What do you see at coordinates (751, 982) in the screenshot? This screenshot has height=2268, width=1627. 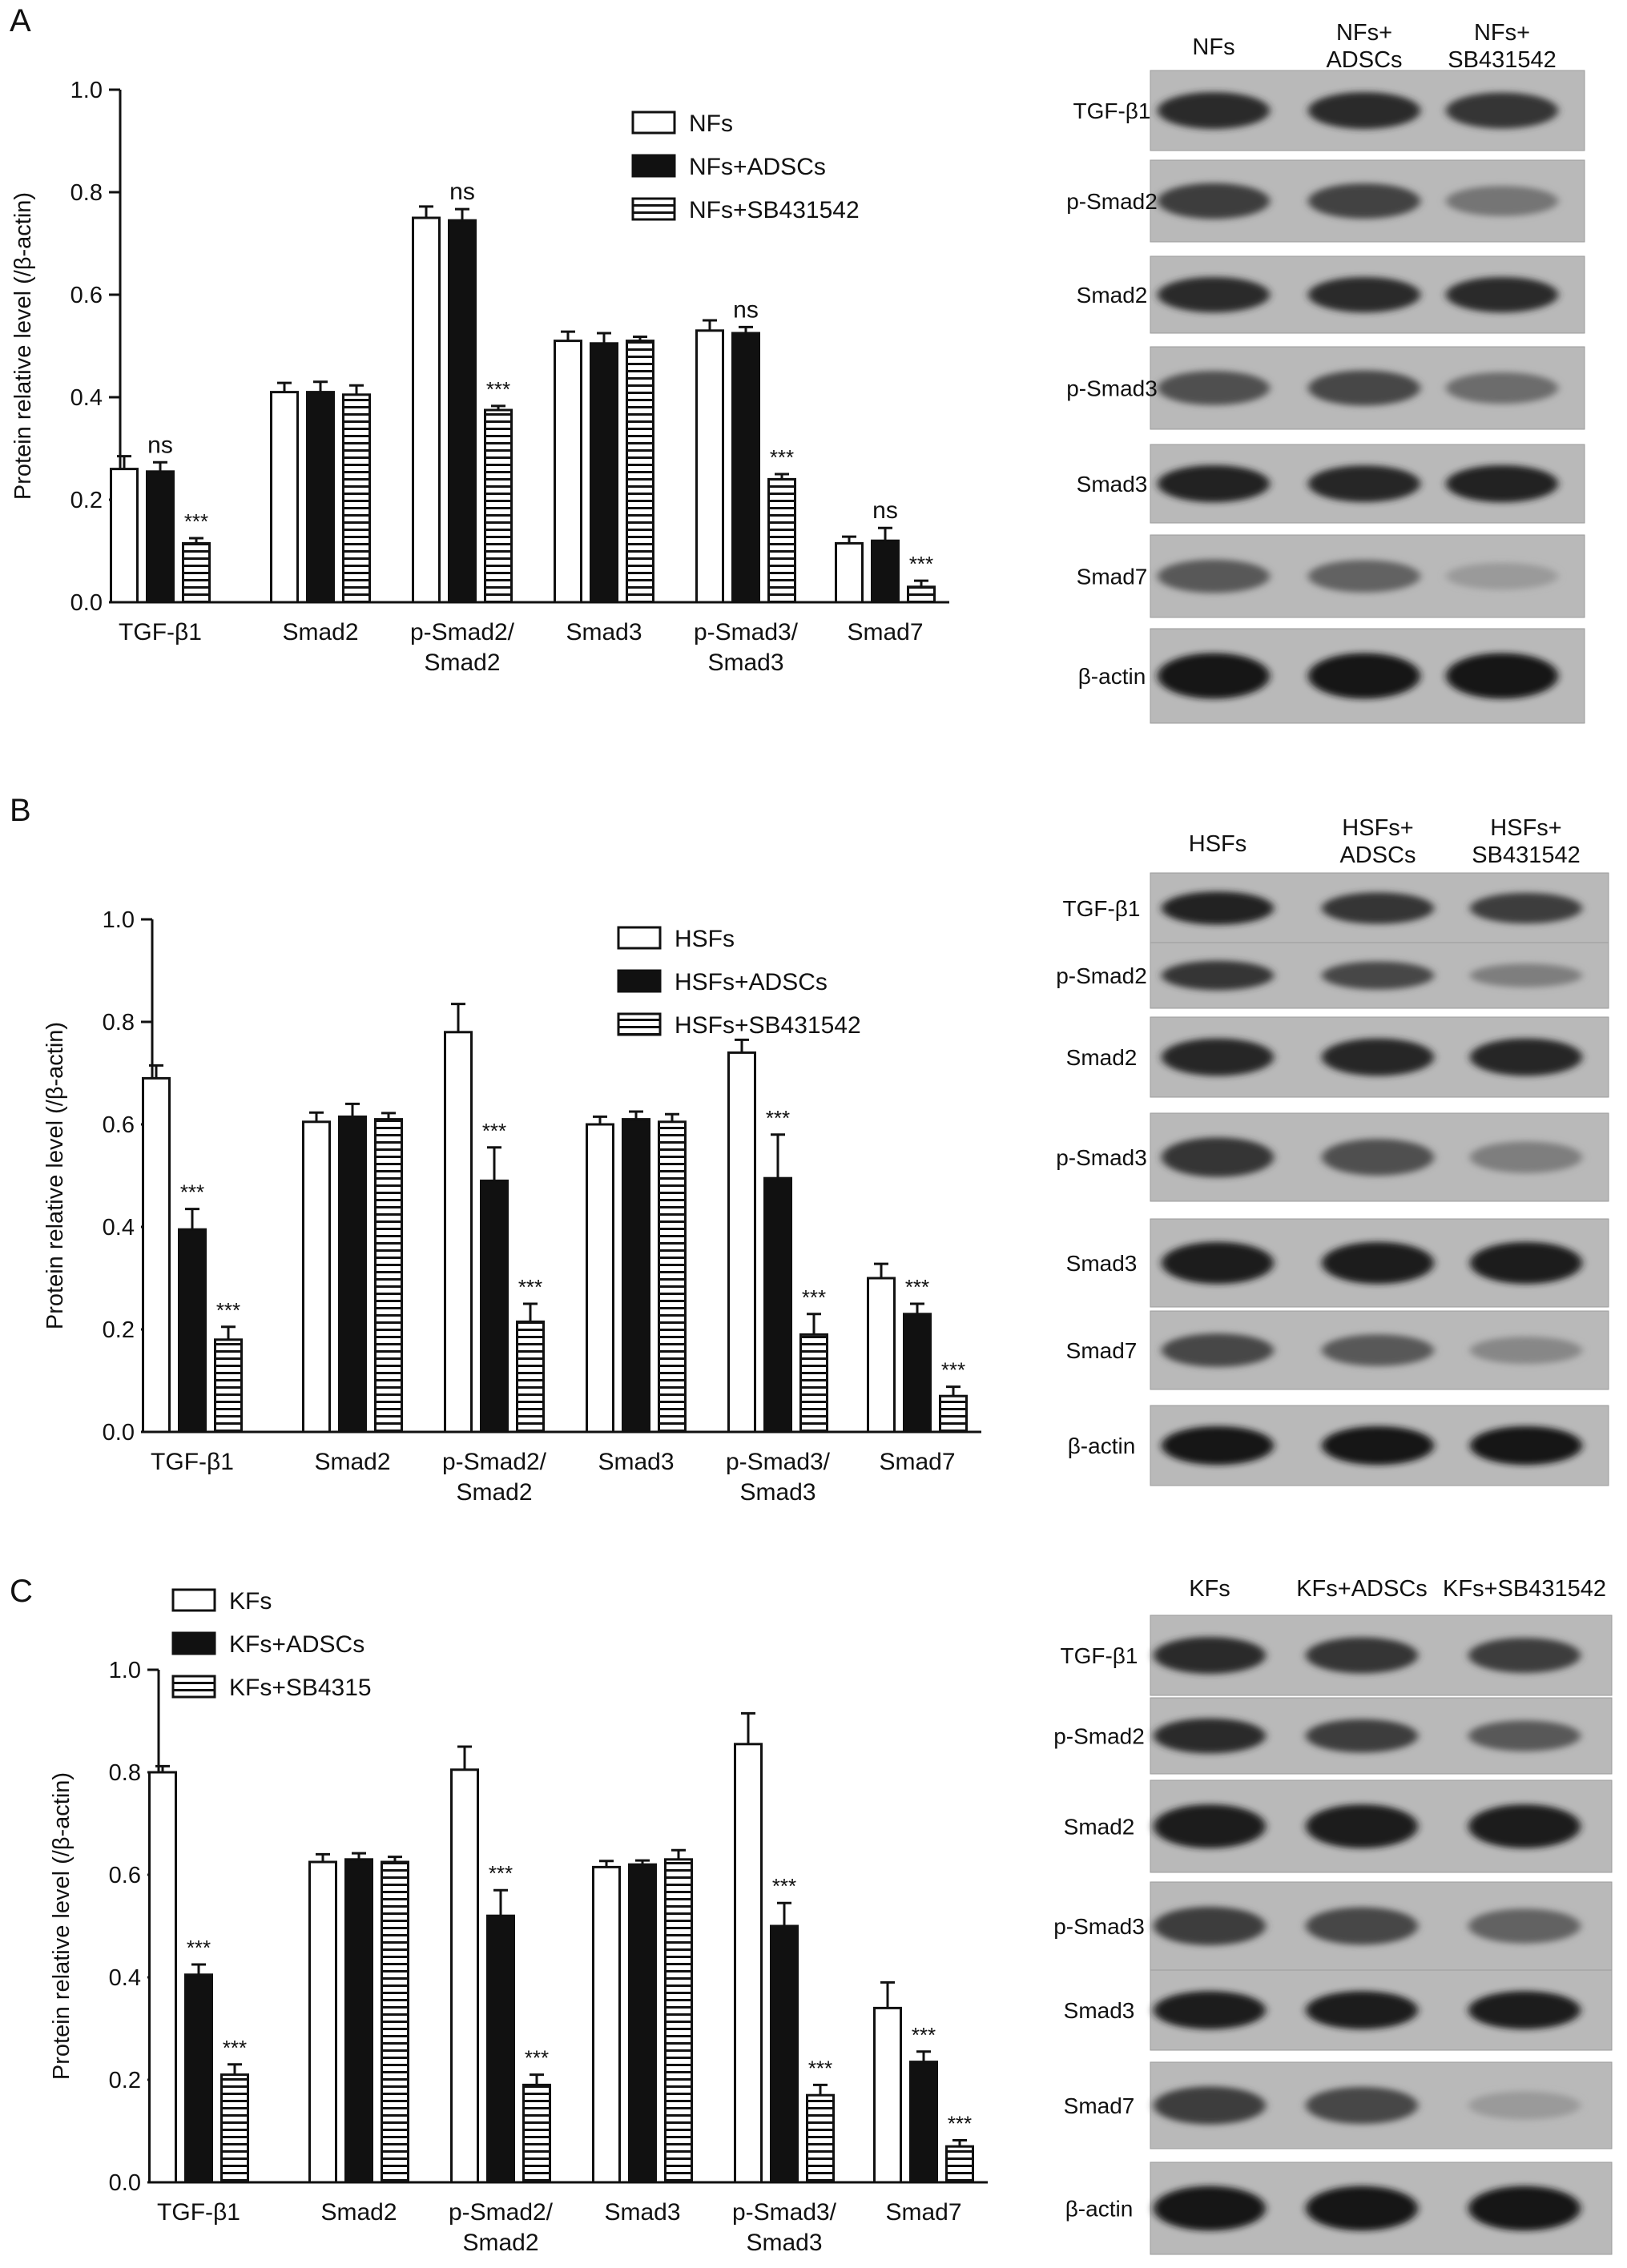 I see `legend-label: HSFs+ADSCs` at bounding box center [751, 982].